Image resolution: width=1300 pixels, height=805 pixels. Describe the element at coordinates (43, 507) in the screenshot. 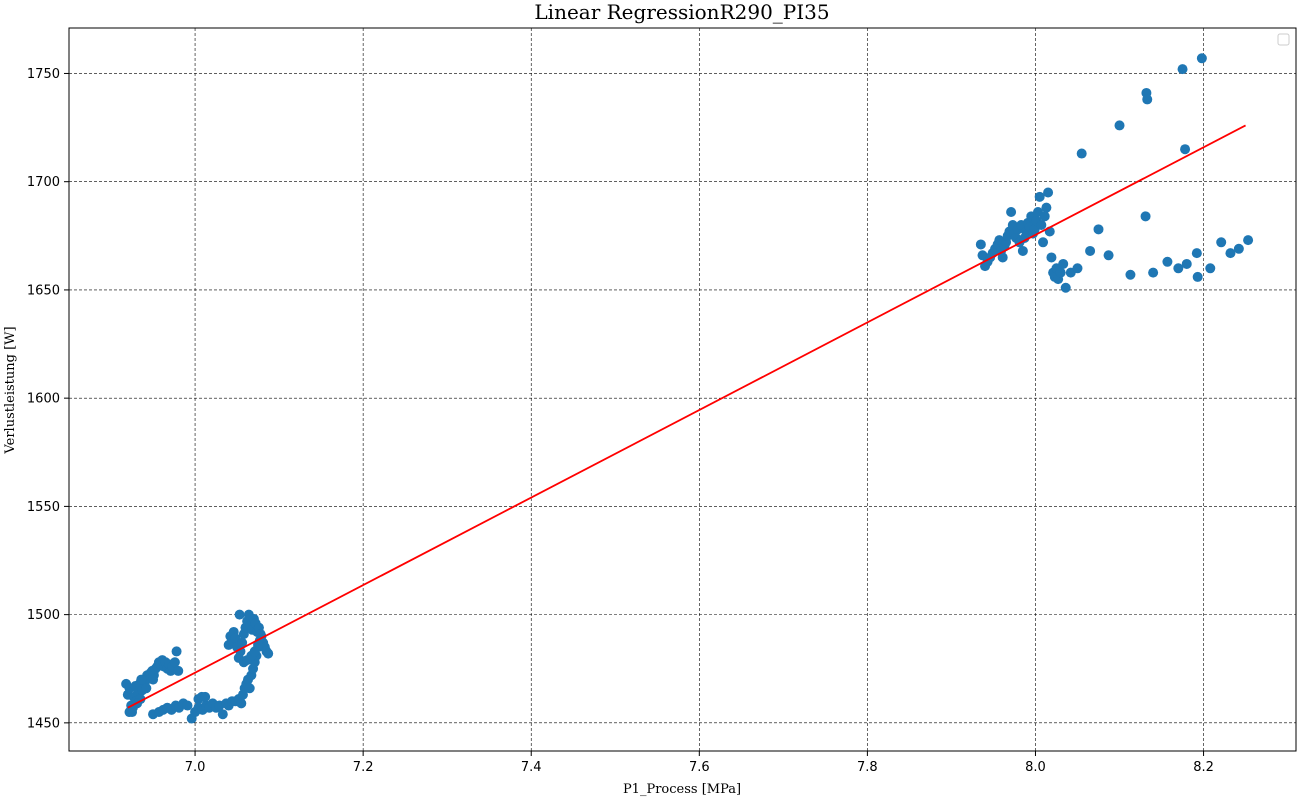

I see `y-tick-label: 1550` at that location.